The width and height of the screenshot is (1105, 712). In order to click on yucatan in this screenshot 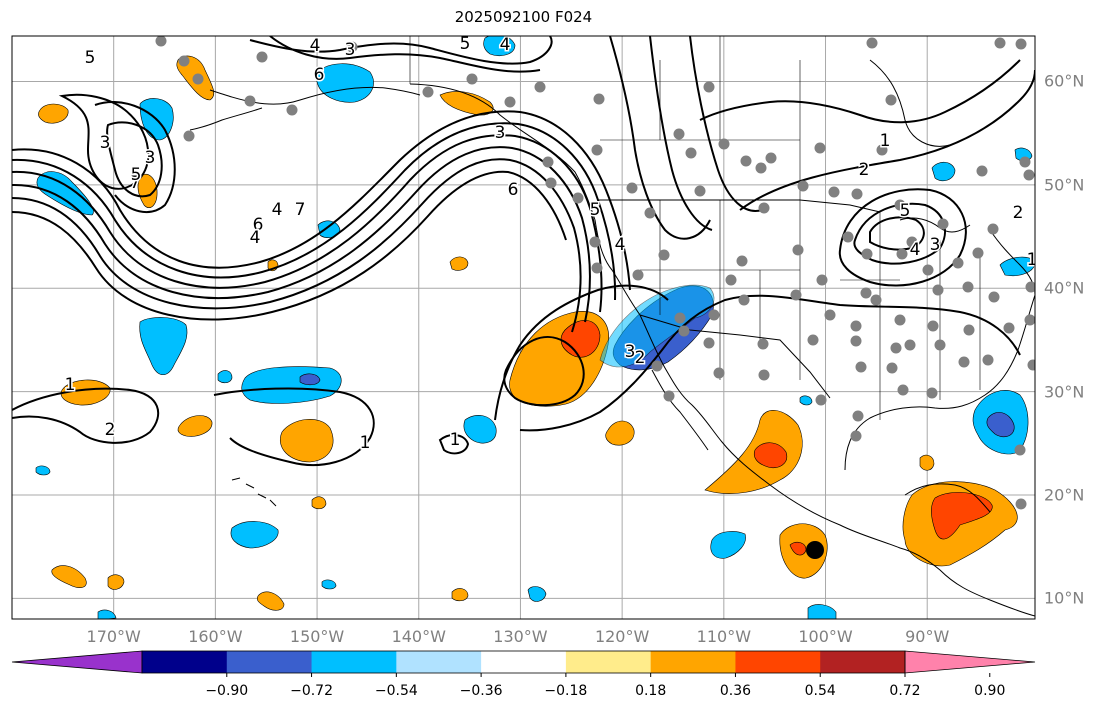, I will do `click(947, 498)`.